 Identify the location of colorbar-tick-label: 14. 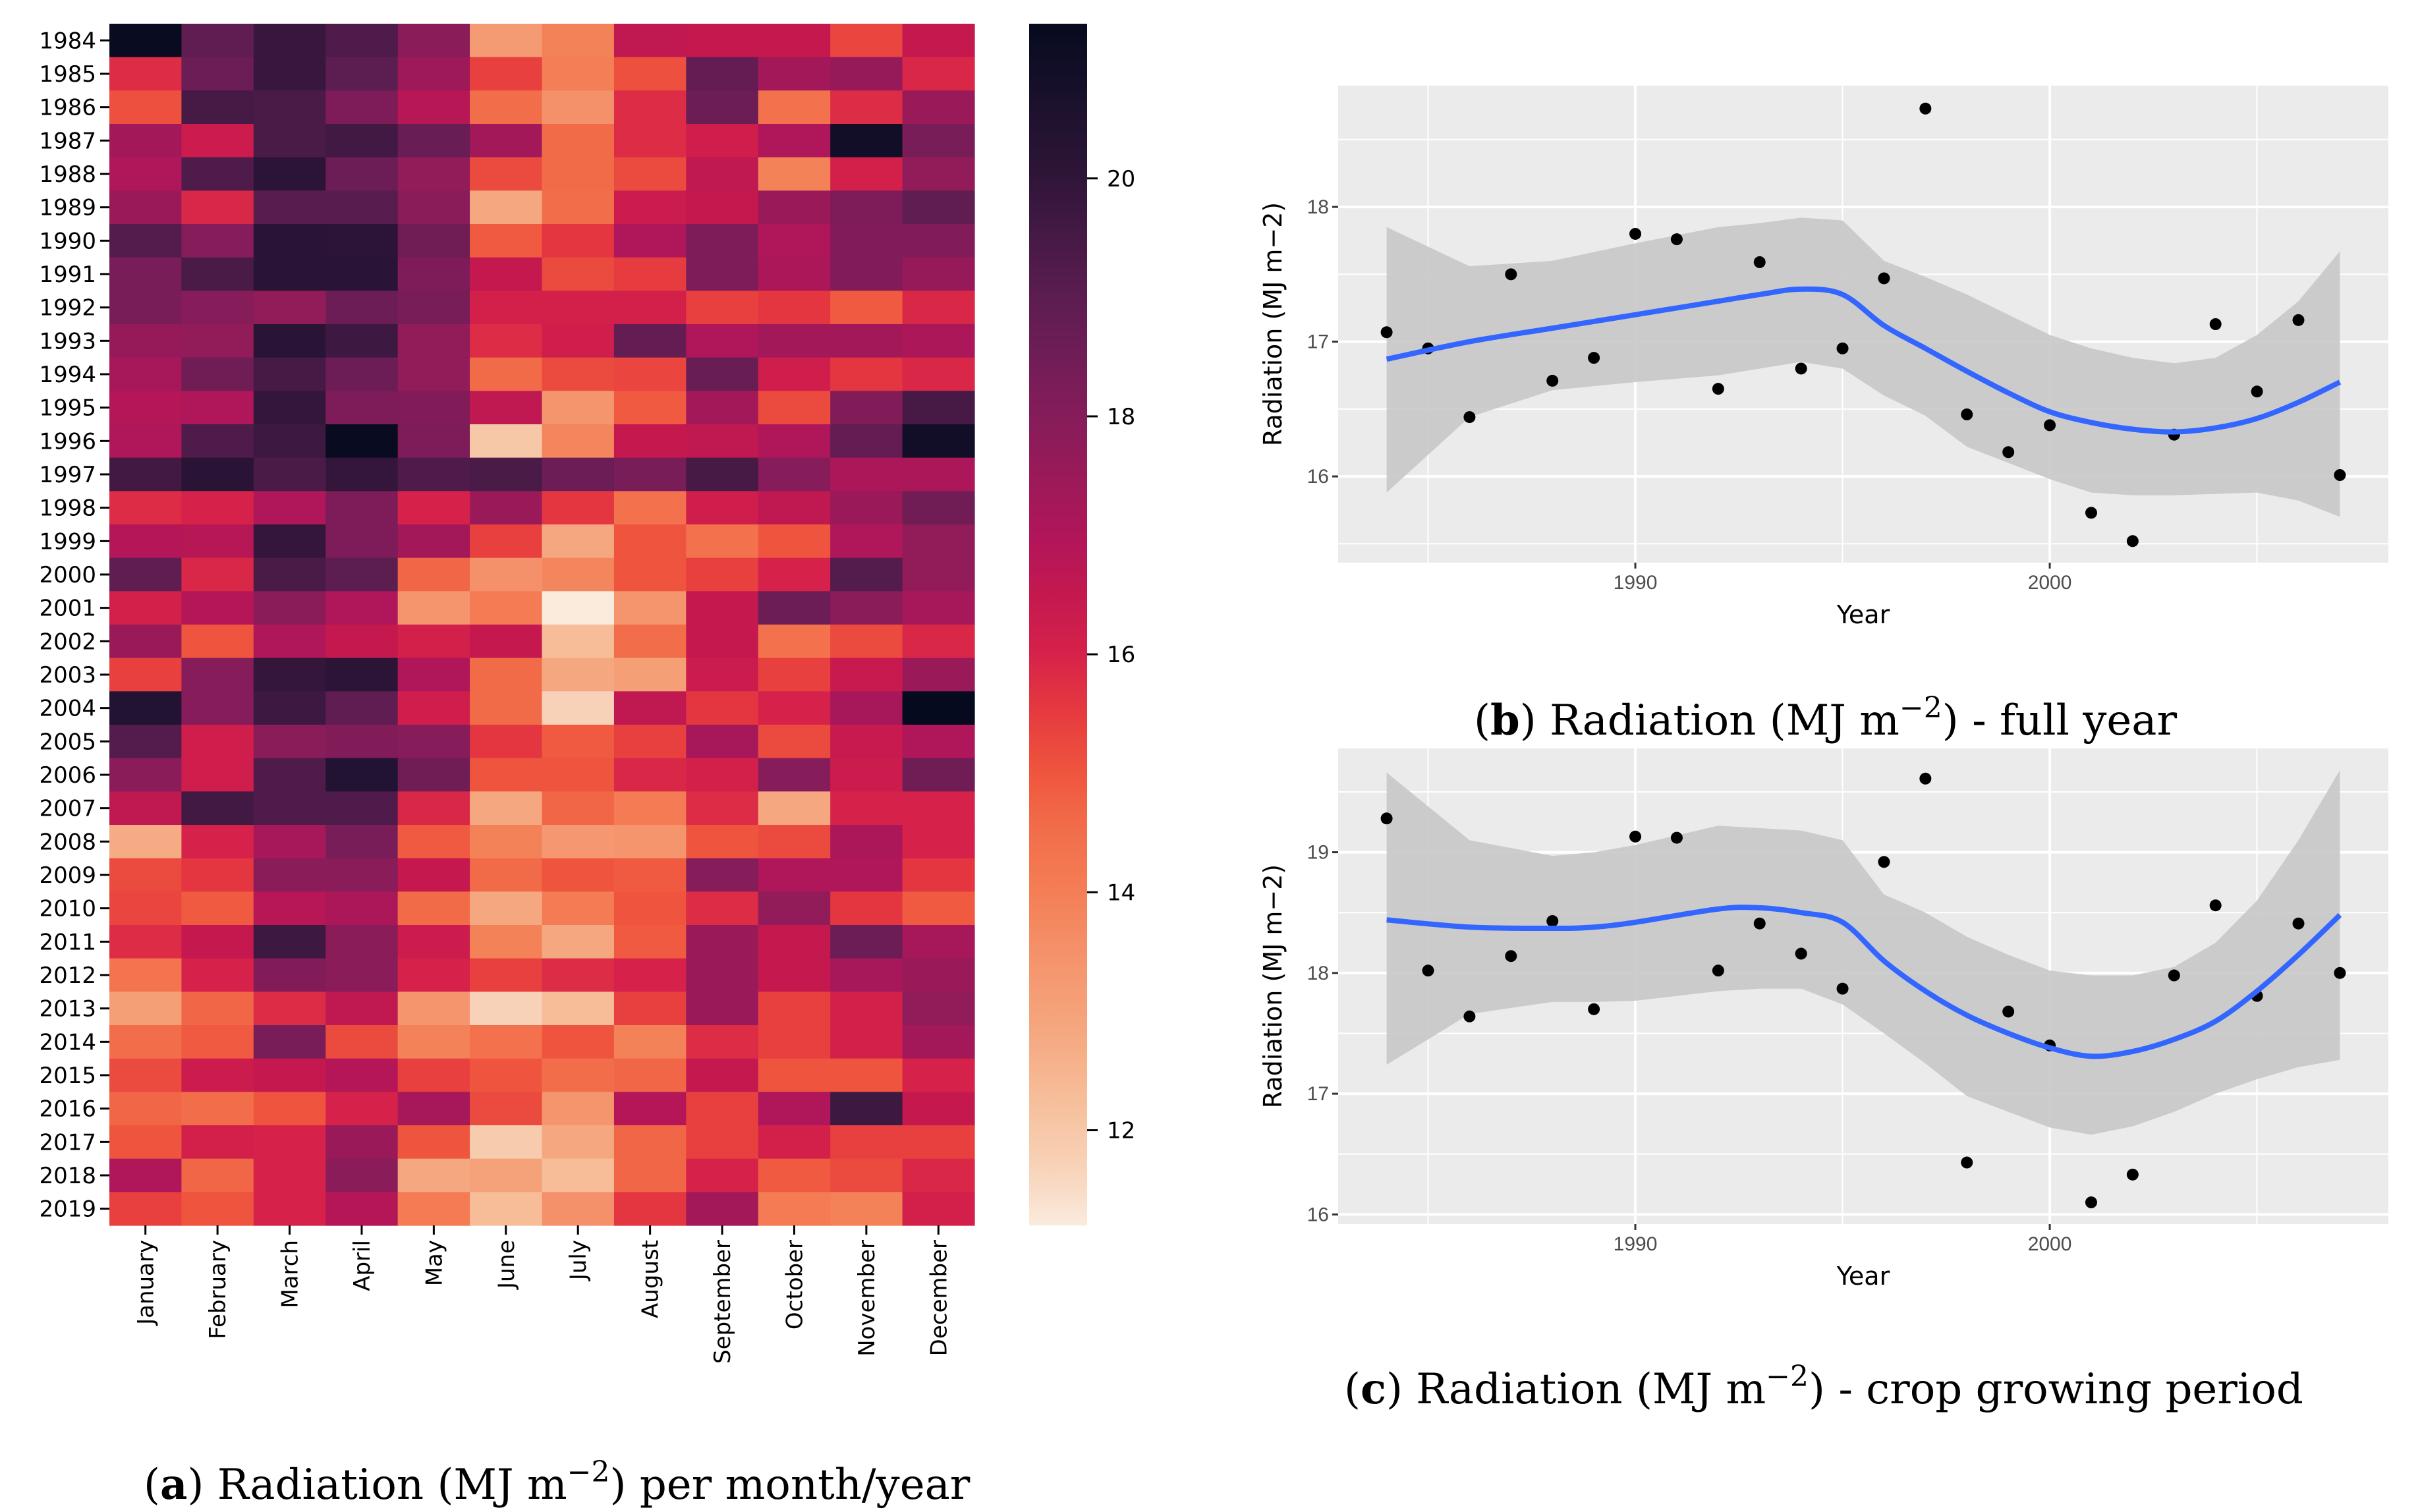
(1121, 893).